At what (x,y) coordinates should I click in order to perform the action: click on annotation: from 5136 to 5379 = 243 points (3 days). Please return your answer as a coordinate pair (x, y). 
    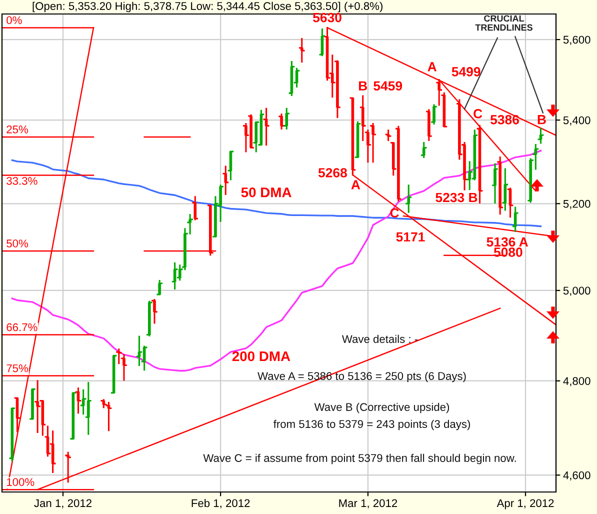
    Looking at the image, I should click on (371, 425).